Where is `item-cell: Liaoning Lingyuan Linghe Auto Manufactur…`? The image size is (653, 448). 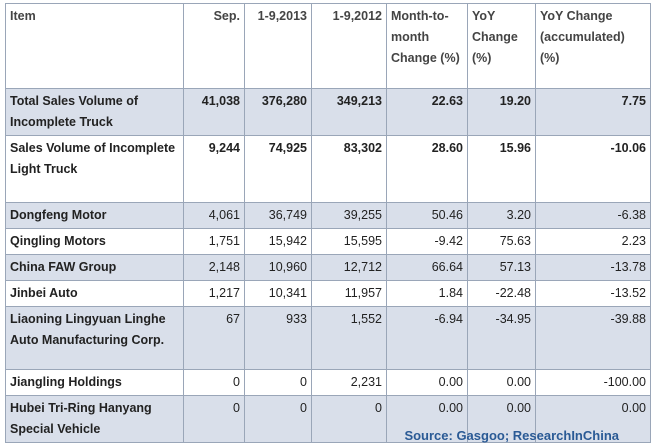 item-cell: Liaoning Lingyuan Linghe Auto Manufactur… is located at coordinates (94, 338).